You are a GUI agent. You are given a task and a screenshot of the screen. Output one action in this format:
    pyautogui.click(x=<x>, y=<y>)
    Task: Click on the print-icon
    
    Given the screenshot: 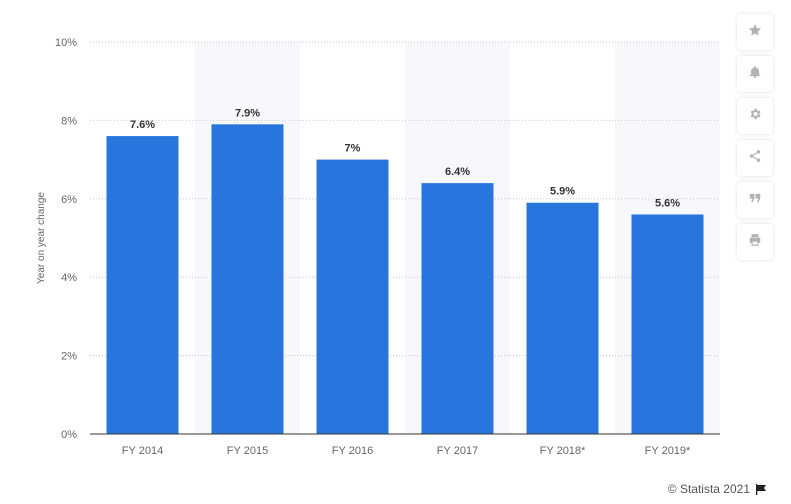 What is the action you would take?
    pyautogui.click(x=755, y=242)
    